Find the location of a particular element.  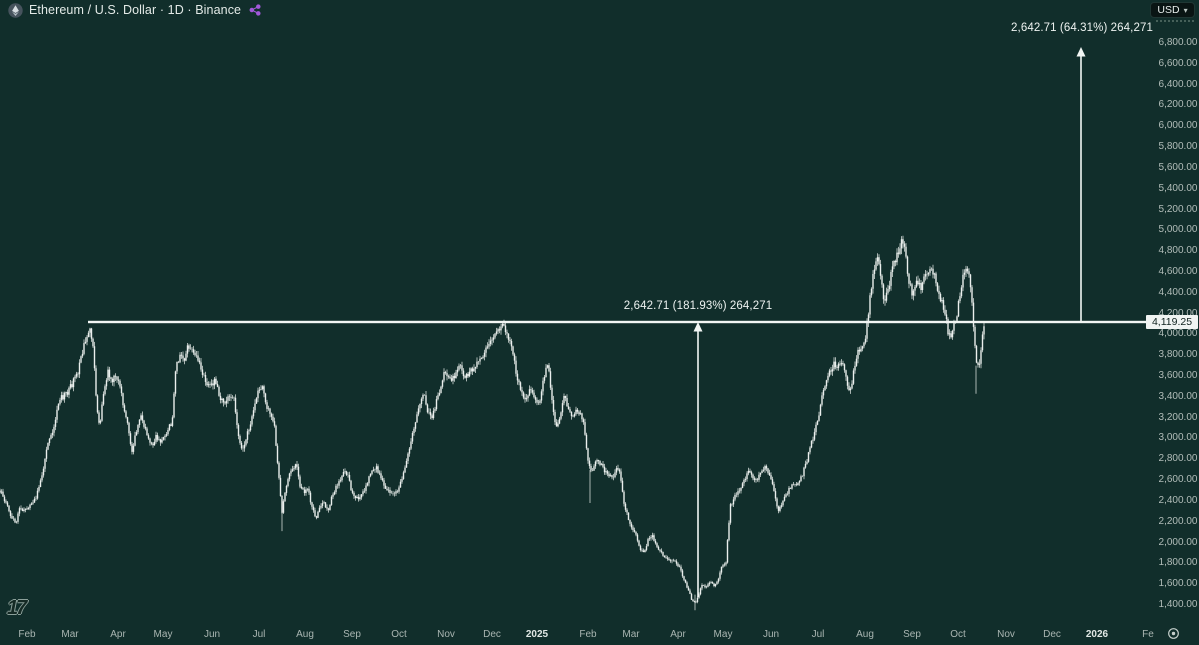

price-tick-label: 5,600.00 is located at coordinates (1178, 167).